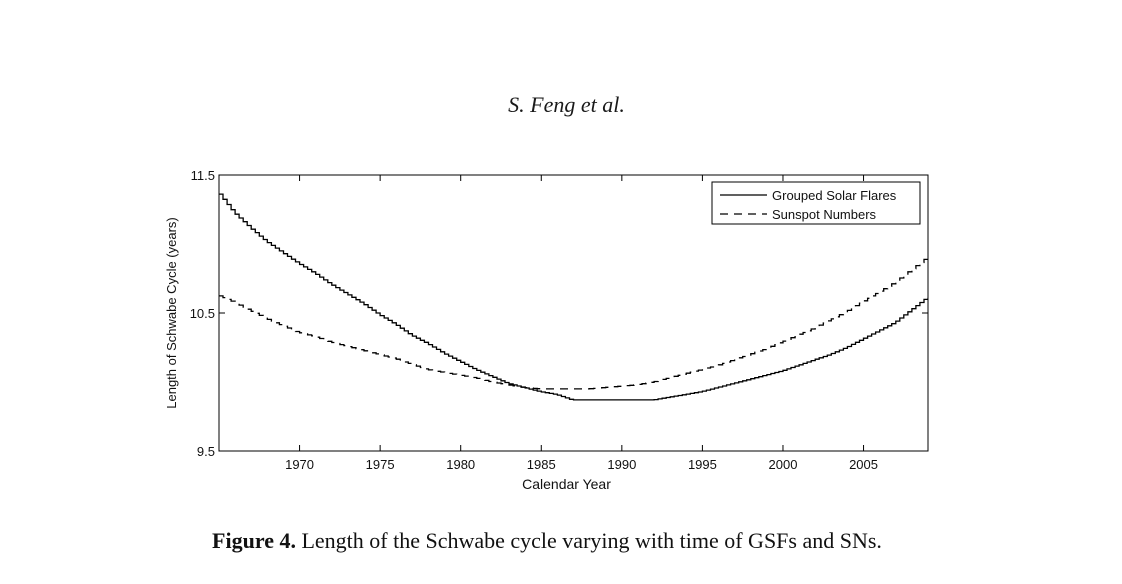 This screenshot has width=1122, height=584. Describe the element at coordinates (203, 175) in the screenshot. I see `y-tick-label: 11.5` at that location.